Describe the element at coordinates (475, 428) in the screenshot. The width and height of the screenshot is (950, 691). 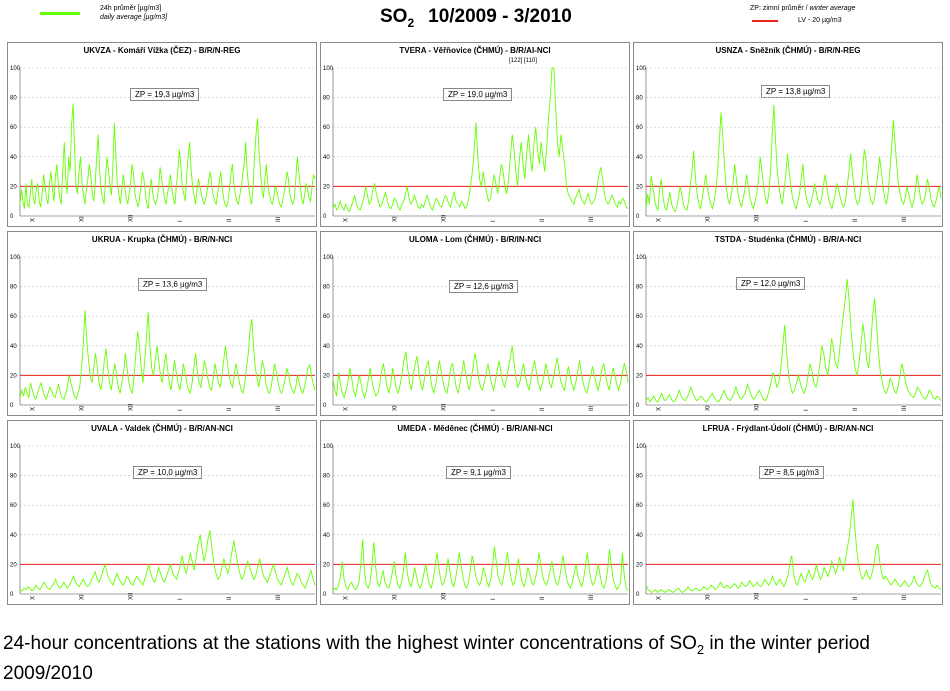
I see `panel-title: UMEDA - Měděnec (ČHMÚ) - B/R/ANI-NCI` at that location.